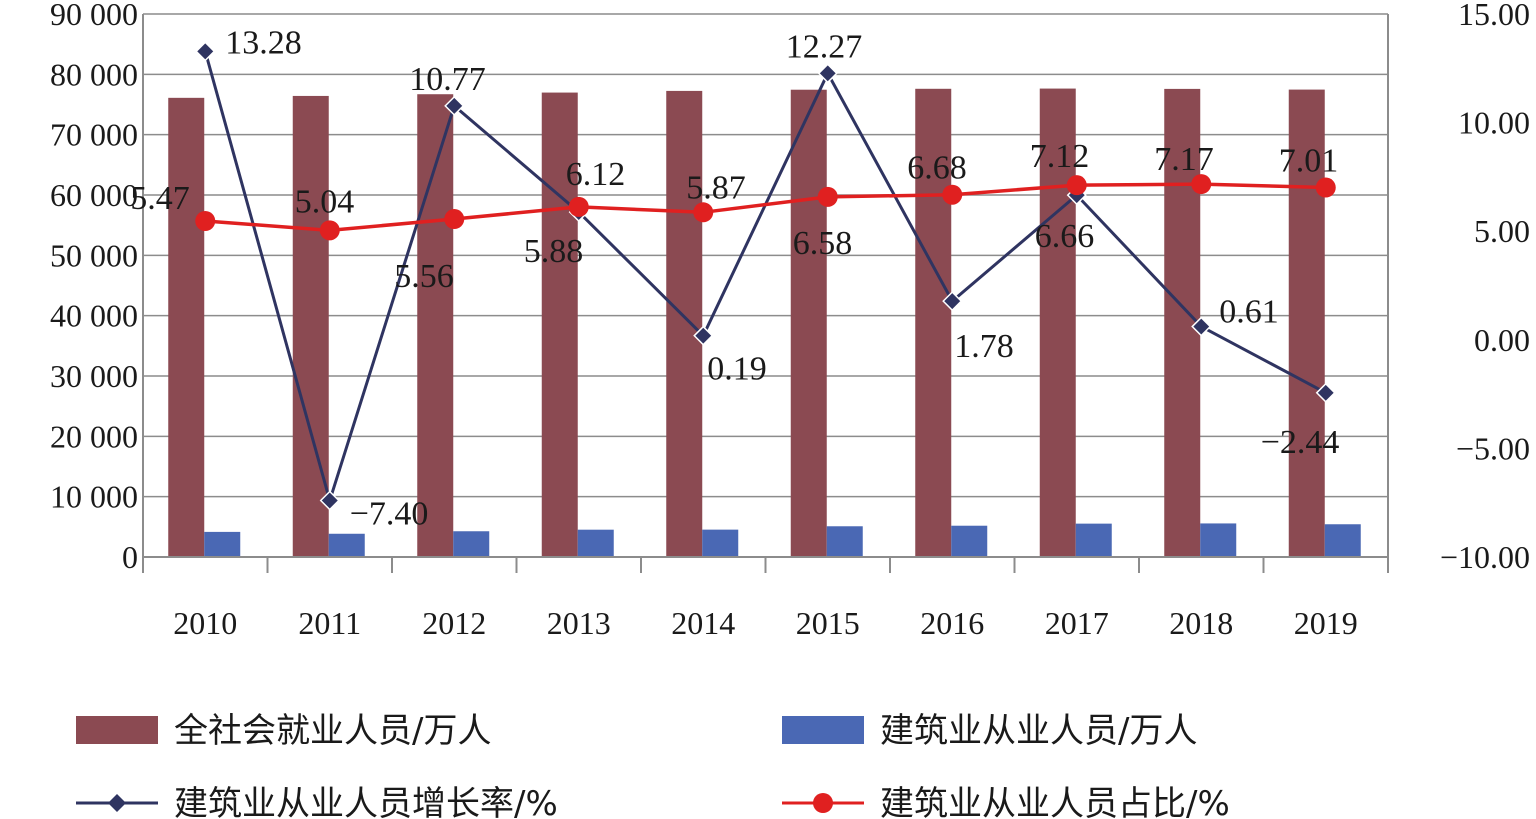 The height and width of the screenshot is (819, 1536). I want to click on legend-item: 建筑业从业人员增长率/%, so click(317, 801).